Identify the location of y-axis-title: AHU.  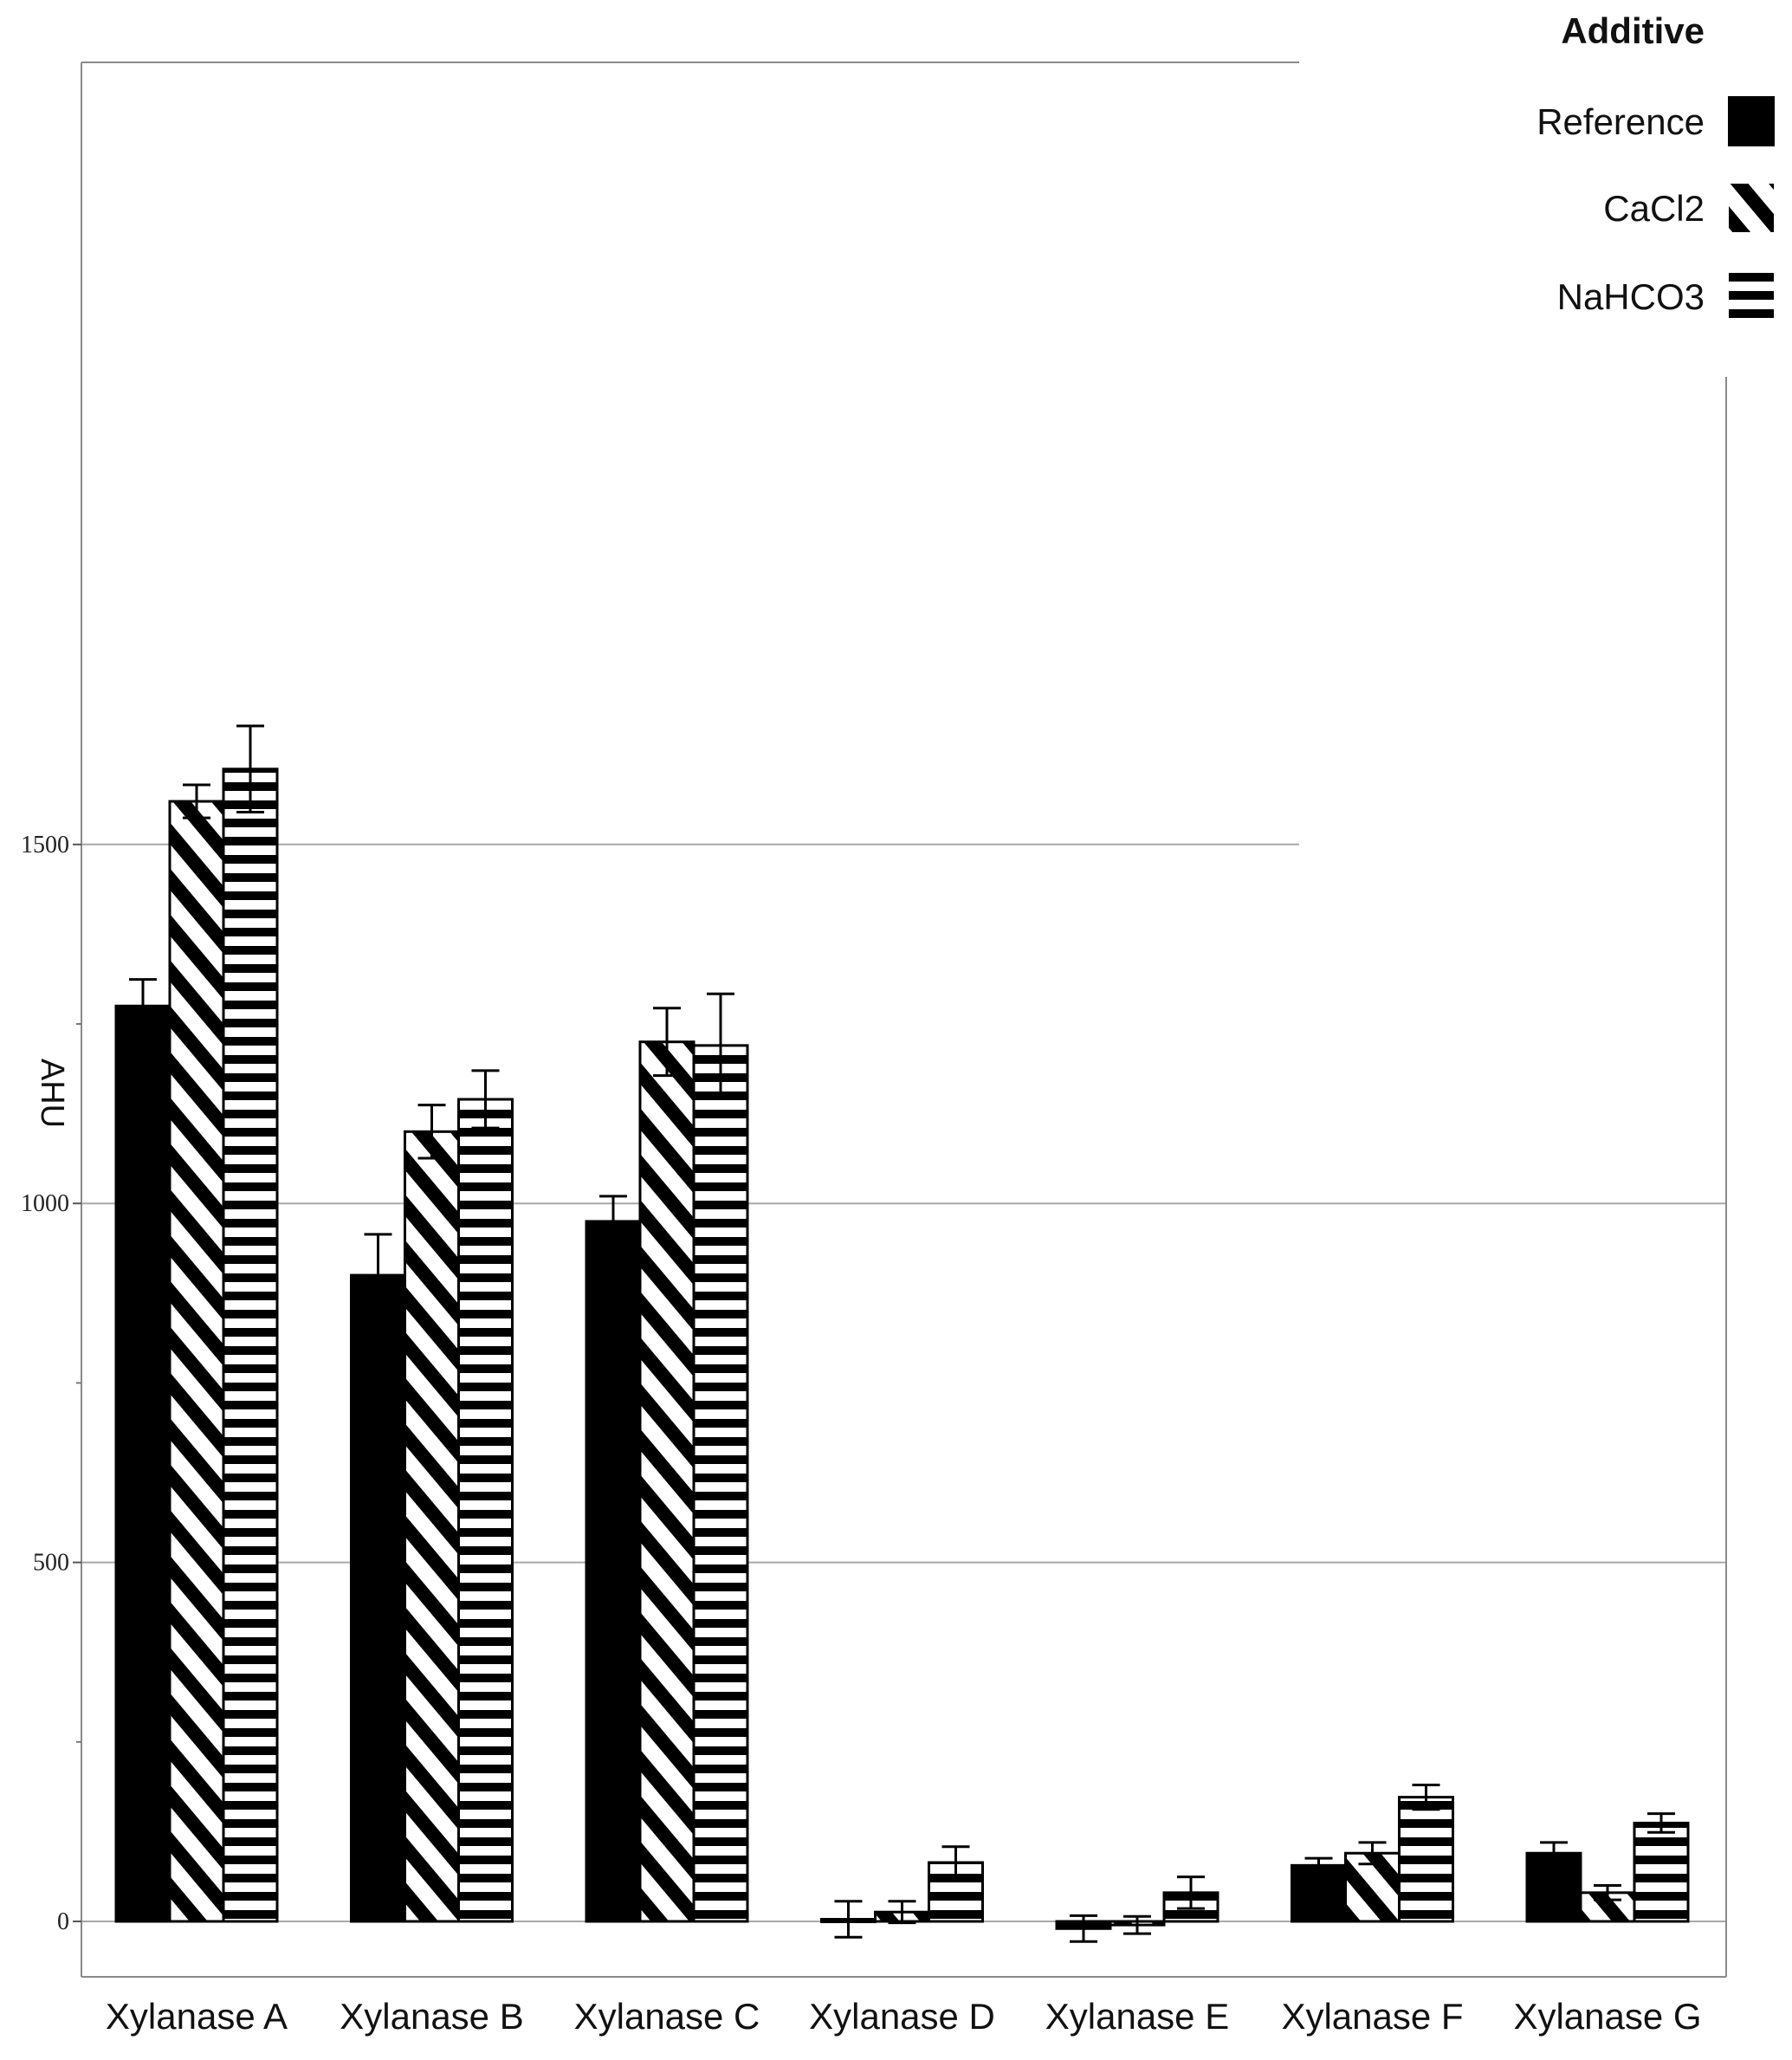
(52, 1093).